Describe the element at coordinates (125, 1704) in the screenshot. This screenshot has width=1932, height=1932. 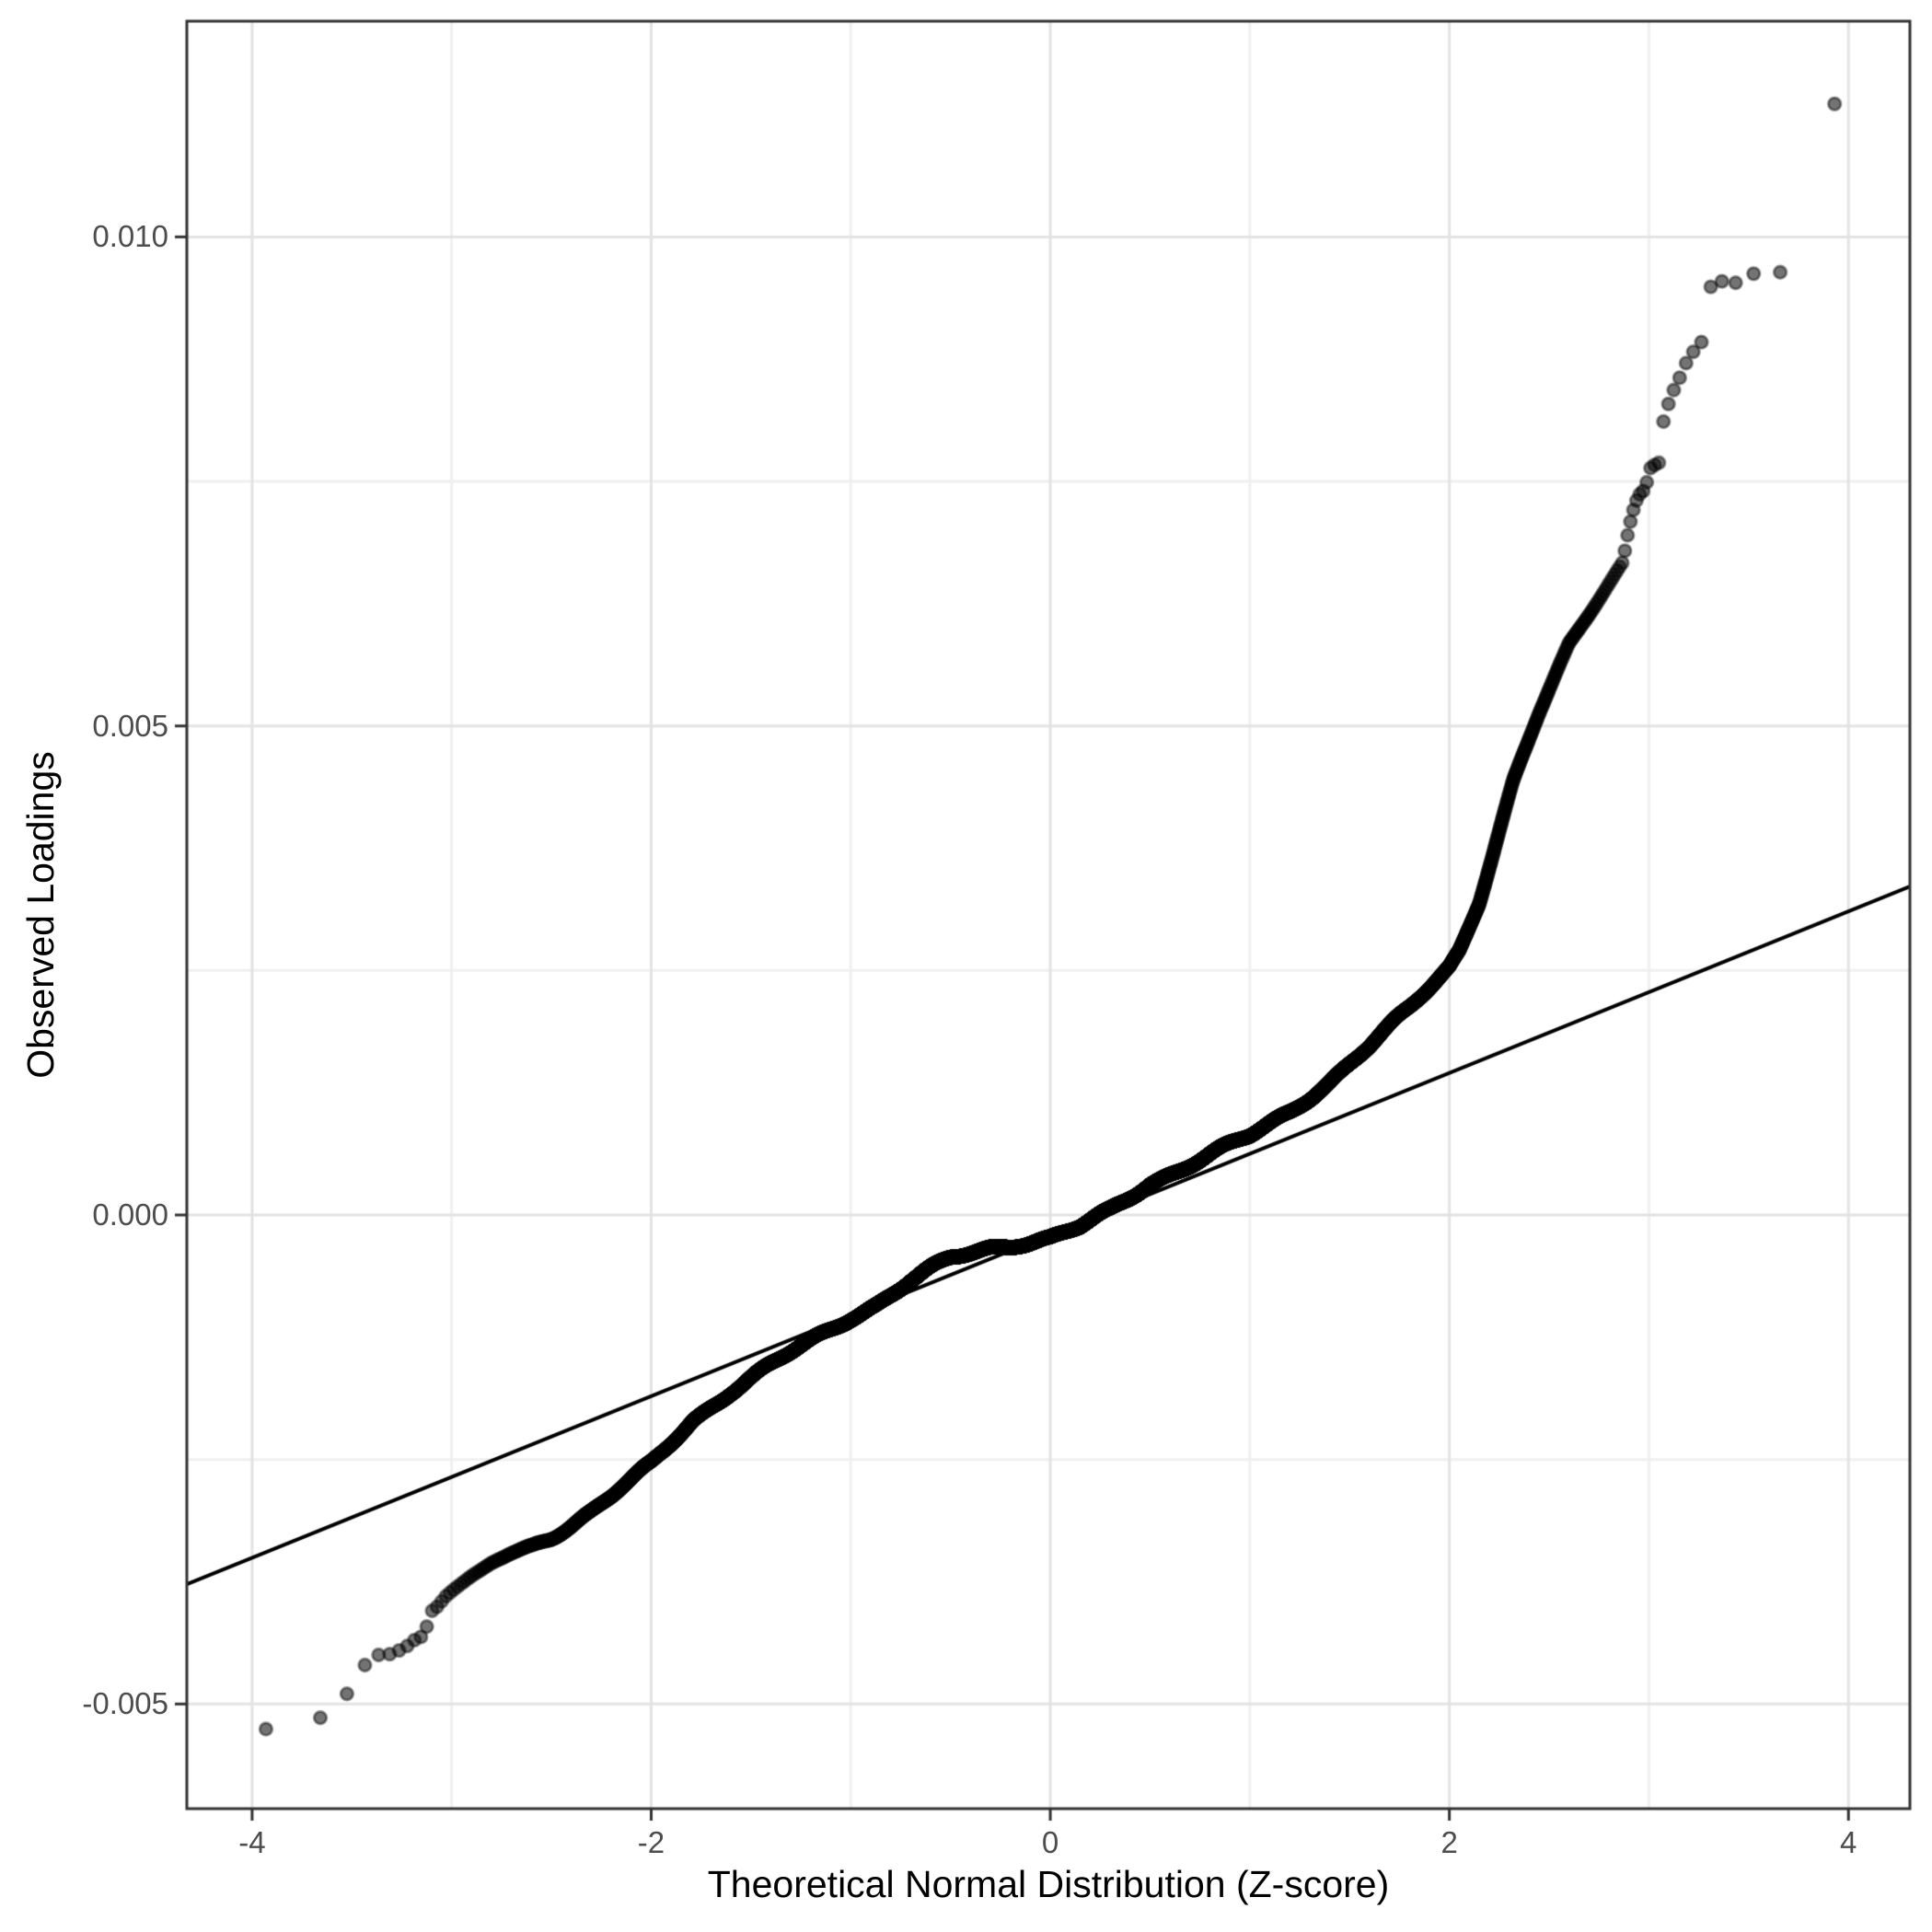
I see `y-tick-label: -0.005` at that location.